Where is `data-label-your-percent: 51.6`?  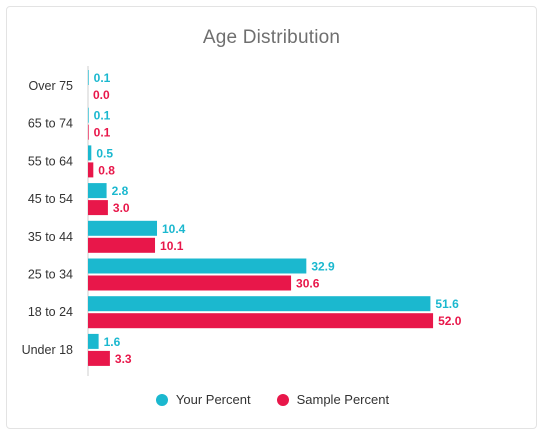 data-label-your-percent: 51.6 is located at coordinates (447, 304).